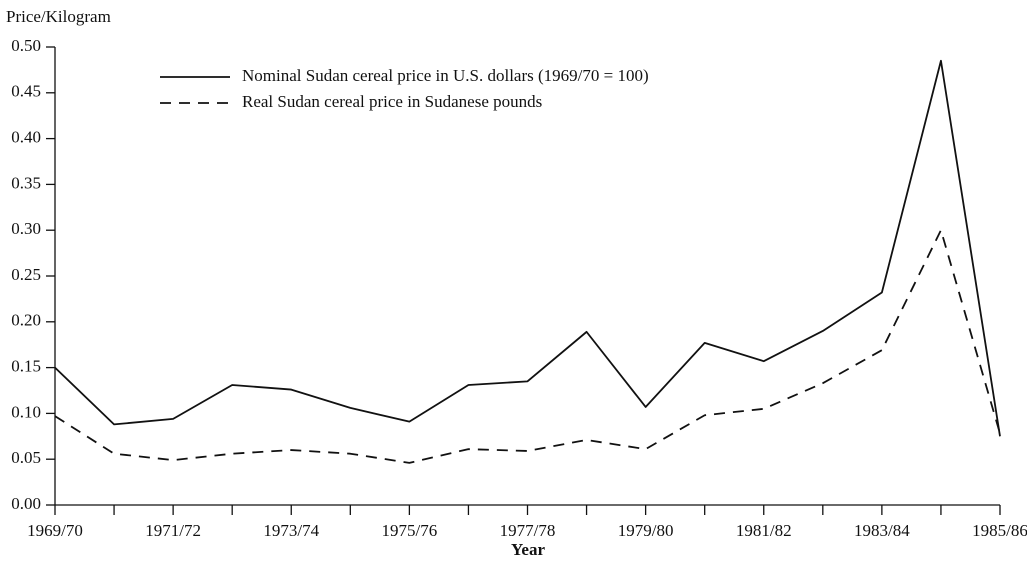  Describe the element at coordinates (26, 411) in the screenshot. I see `y-tick-label: 0.10` at that location.